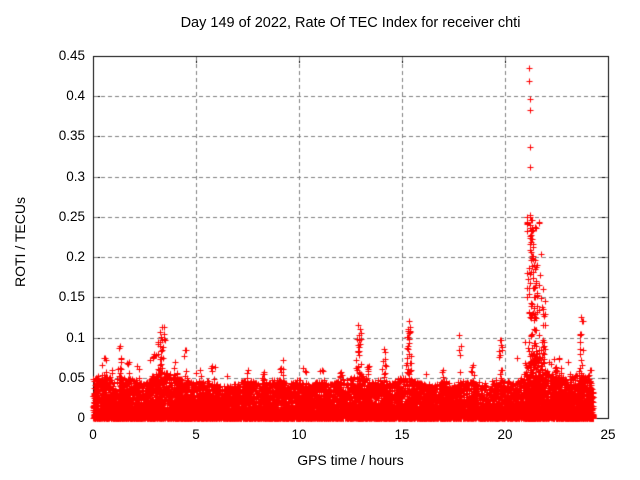 The height and width of the screenshot is (480, 640). Describe the element at coordinates (71, 55) in the screenshot. I see `y-tick-label-0.45: 0.45` at that location.